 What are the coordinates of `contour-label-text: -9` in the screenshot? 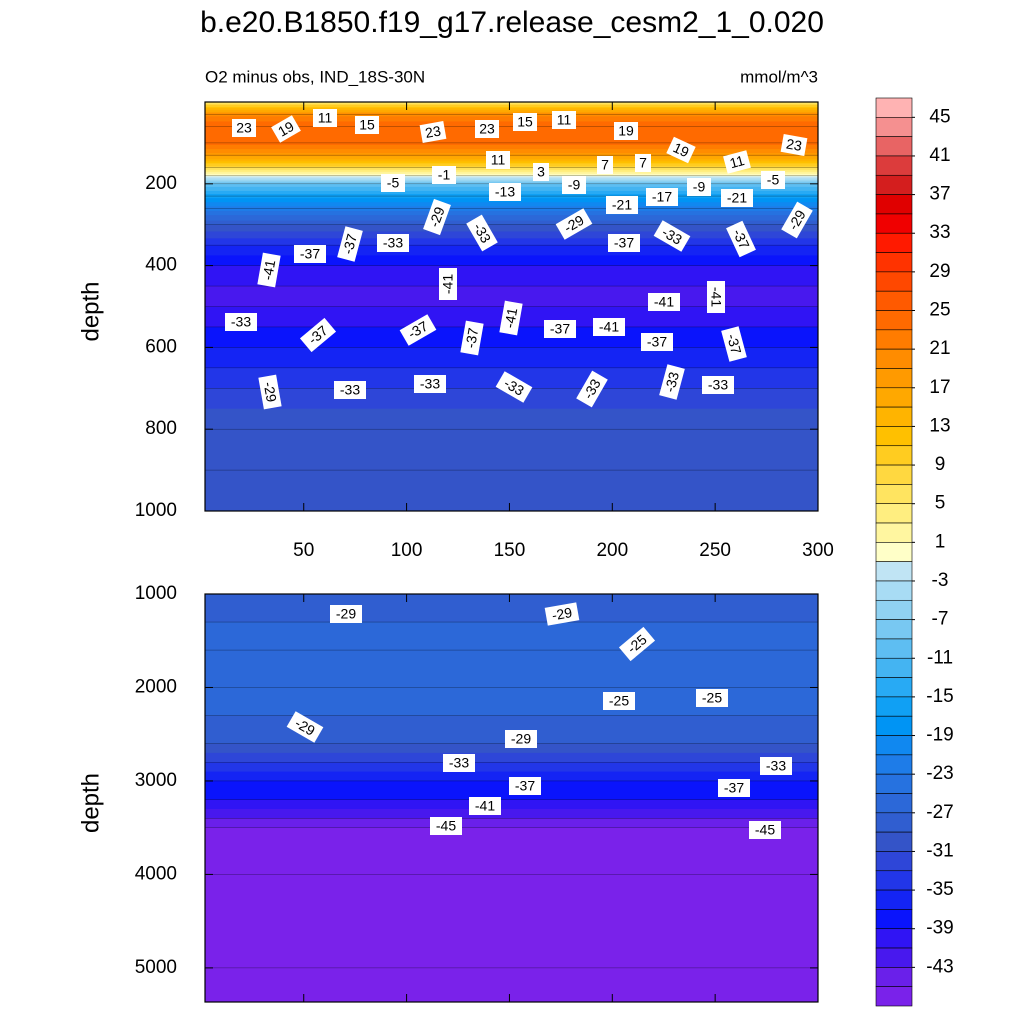 It's located at (699, 187).